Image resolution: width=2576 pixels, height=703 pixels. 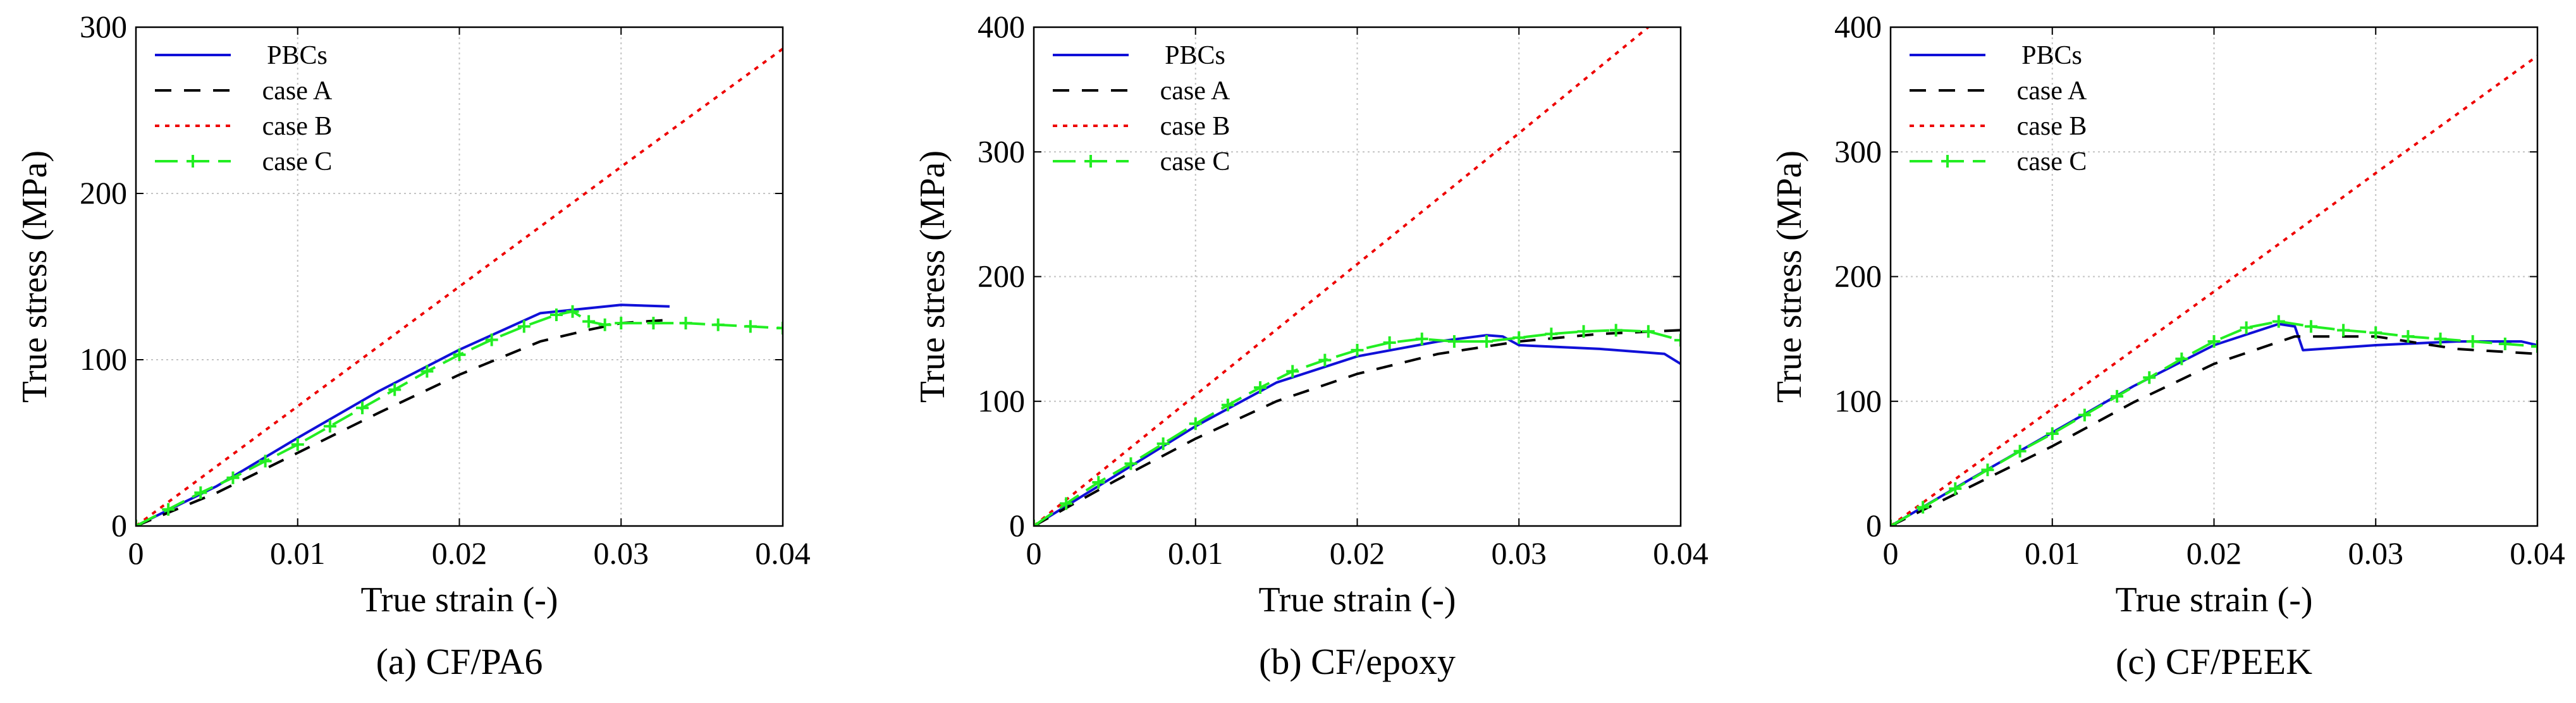 What do you see at coordinates (2214, 661) in the screenshot?
I see `panel-caption: (c) CF/PEEK` at bounding box center [2214, 661].